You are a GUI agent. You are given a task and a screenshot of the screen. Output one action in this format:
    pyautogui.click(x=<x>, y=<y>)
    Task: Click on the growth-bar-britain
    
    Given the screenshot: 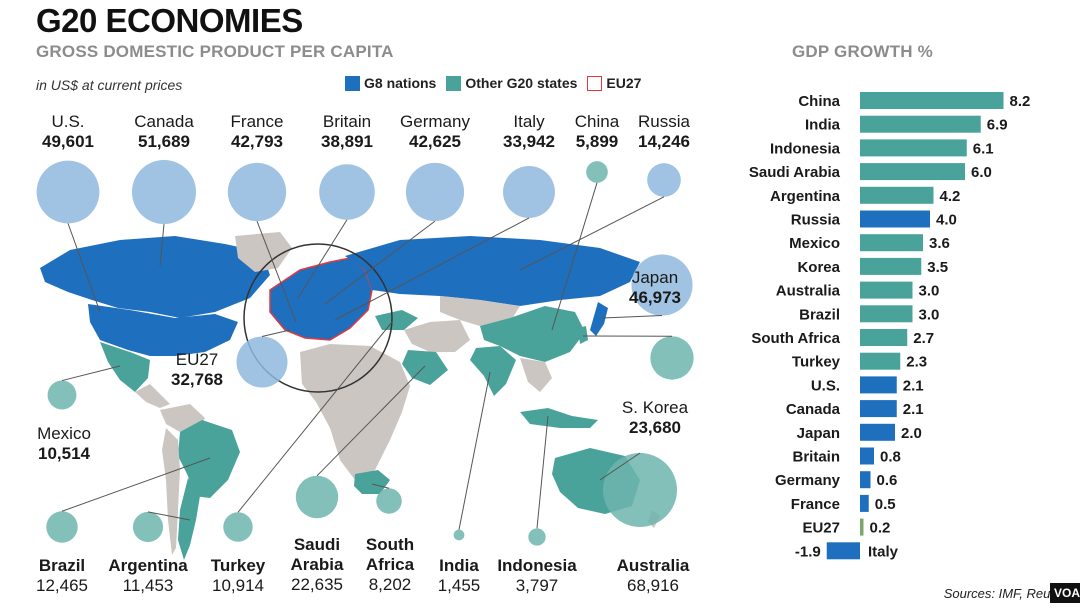 What is the action you would take?
    pyautogui.click(x=867, y=456)
    